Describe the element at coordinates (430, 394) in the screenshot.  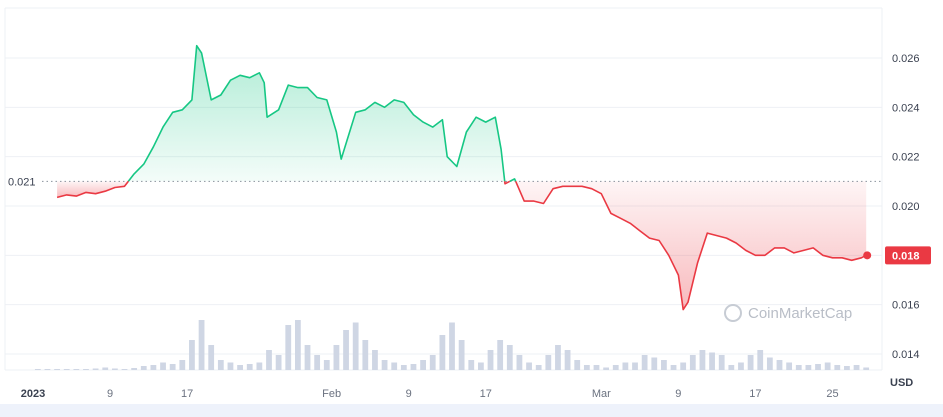
I see `x-axis: 2023 9 17 Feb 9 17 Mar 9 17 25` at that location.